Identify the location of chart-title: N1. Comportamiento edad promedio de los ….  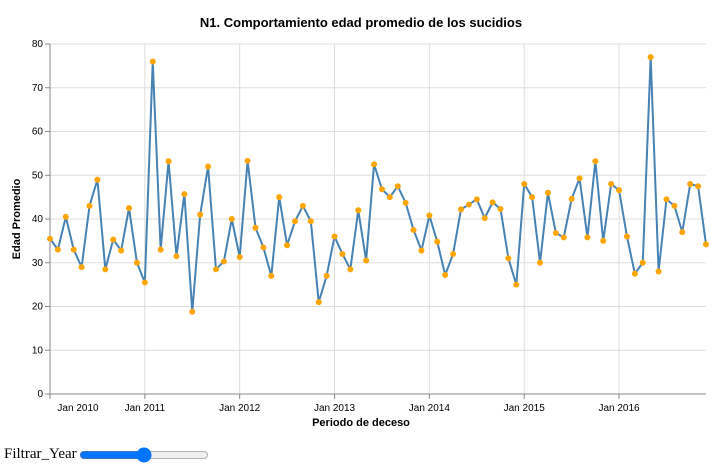
(361, 22).